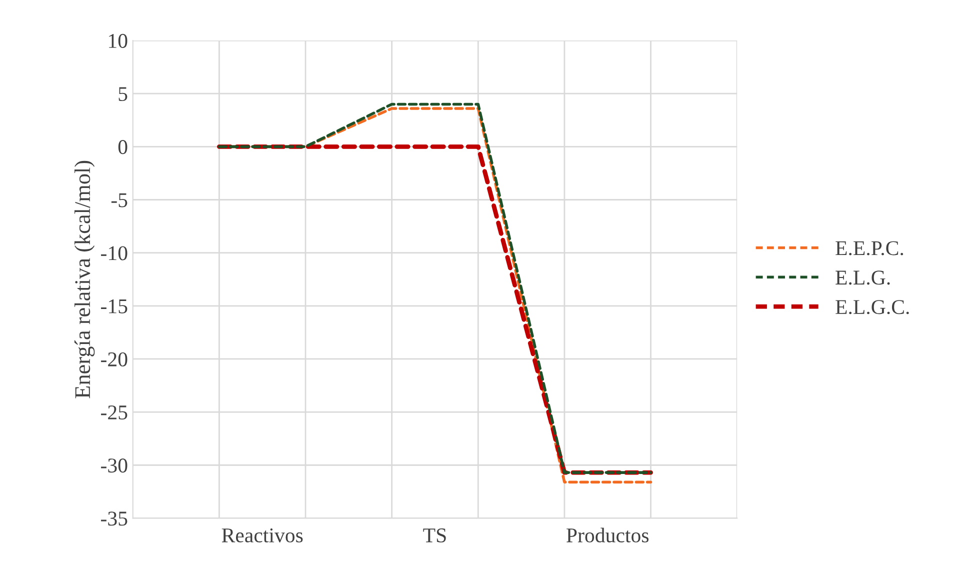  I want to click on y-tick-label: 5, so click(123, 94).